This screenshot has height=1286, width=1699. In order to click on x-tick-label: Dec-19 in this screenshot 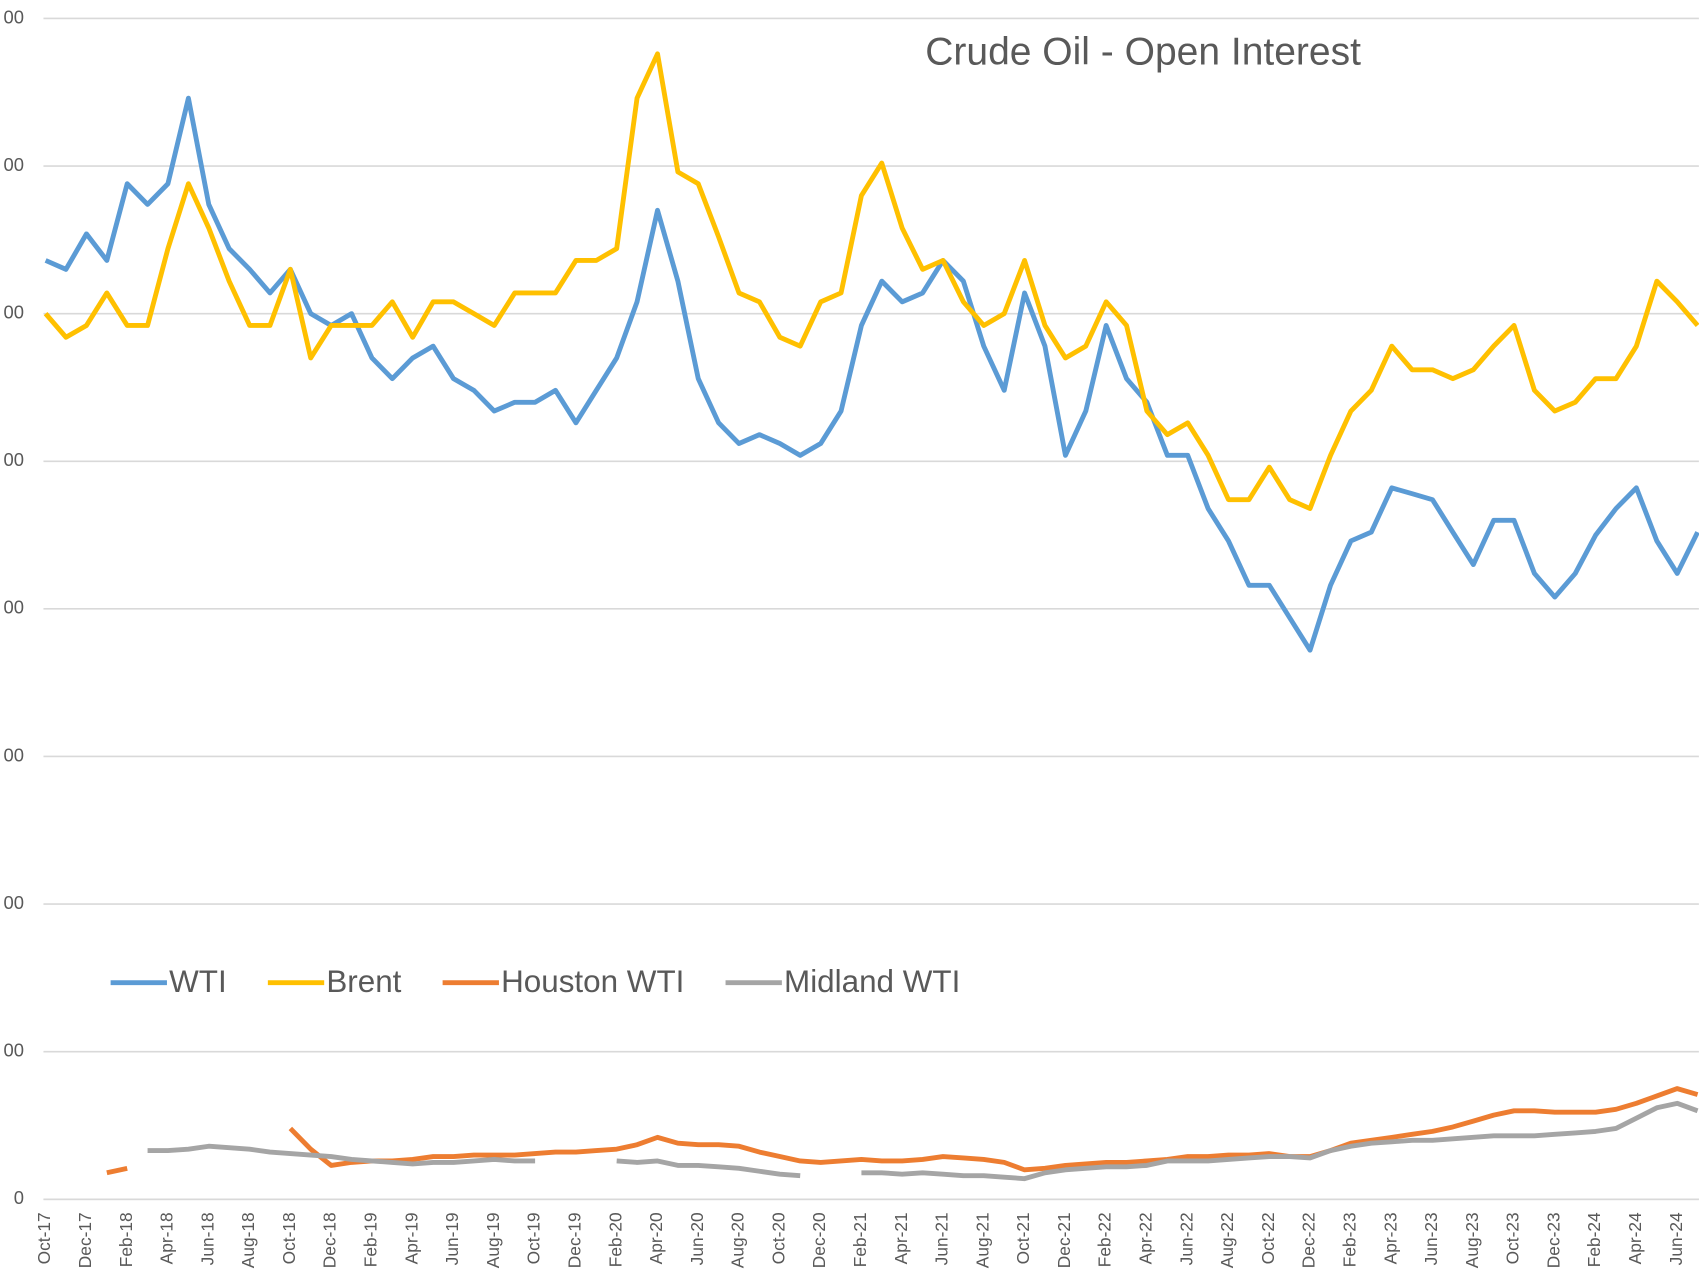, I will do `click(574, 1240)`.